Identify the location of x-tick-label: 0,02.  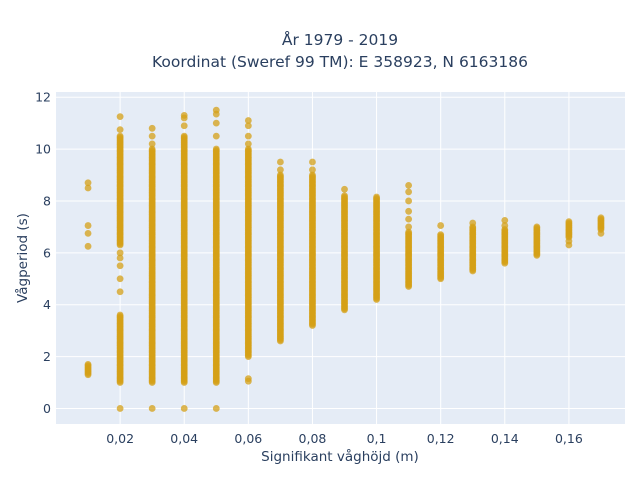
(120, 438).